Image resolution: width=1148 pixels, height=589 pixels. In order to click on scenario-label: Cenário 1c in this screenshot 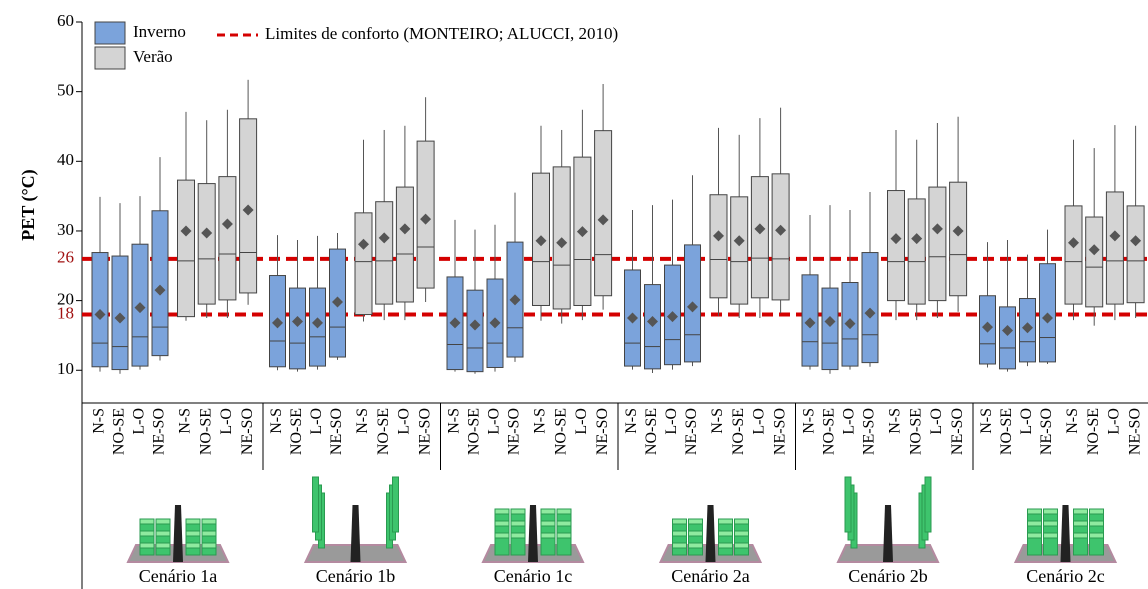, I will do `click(533, 576)`.